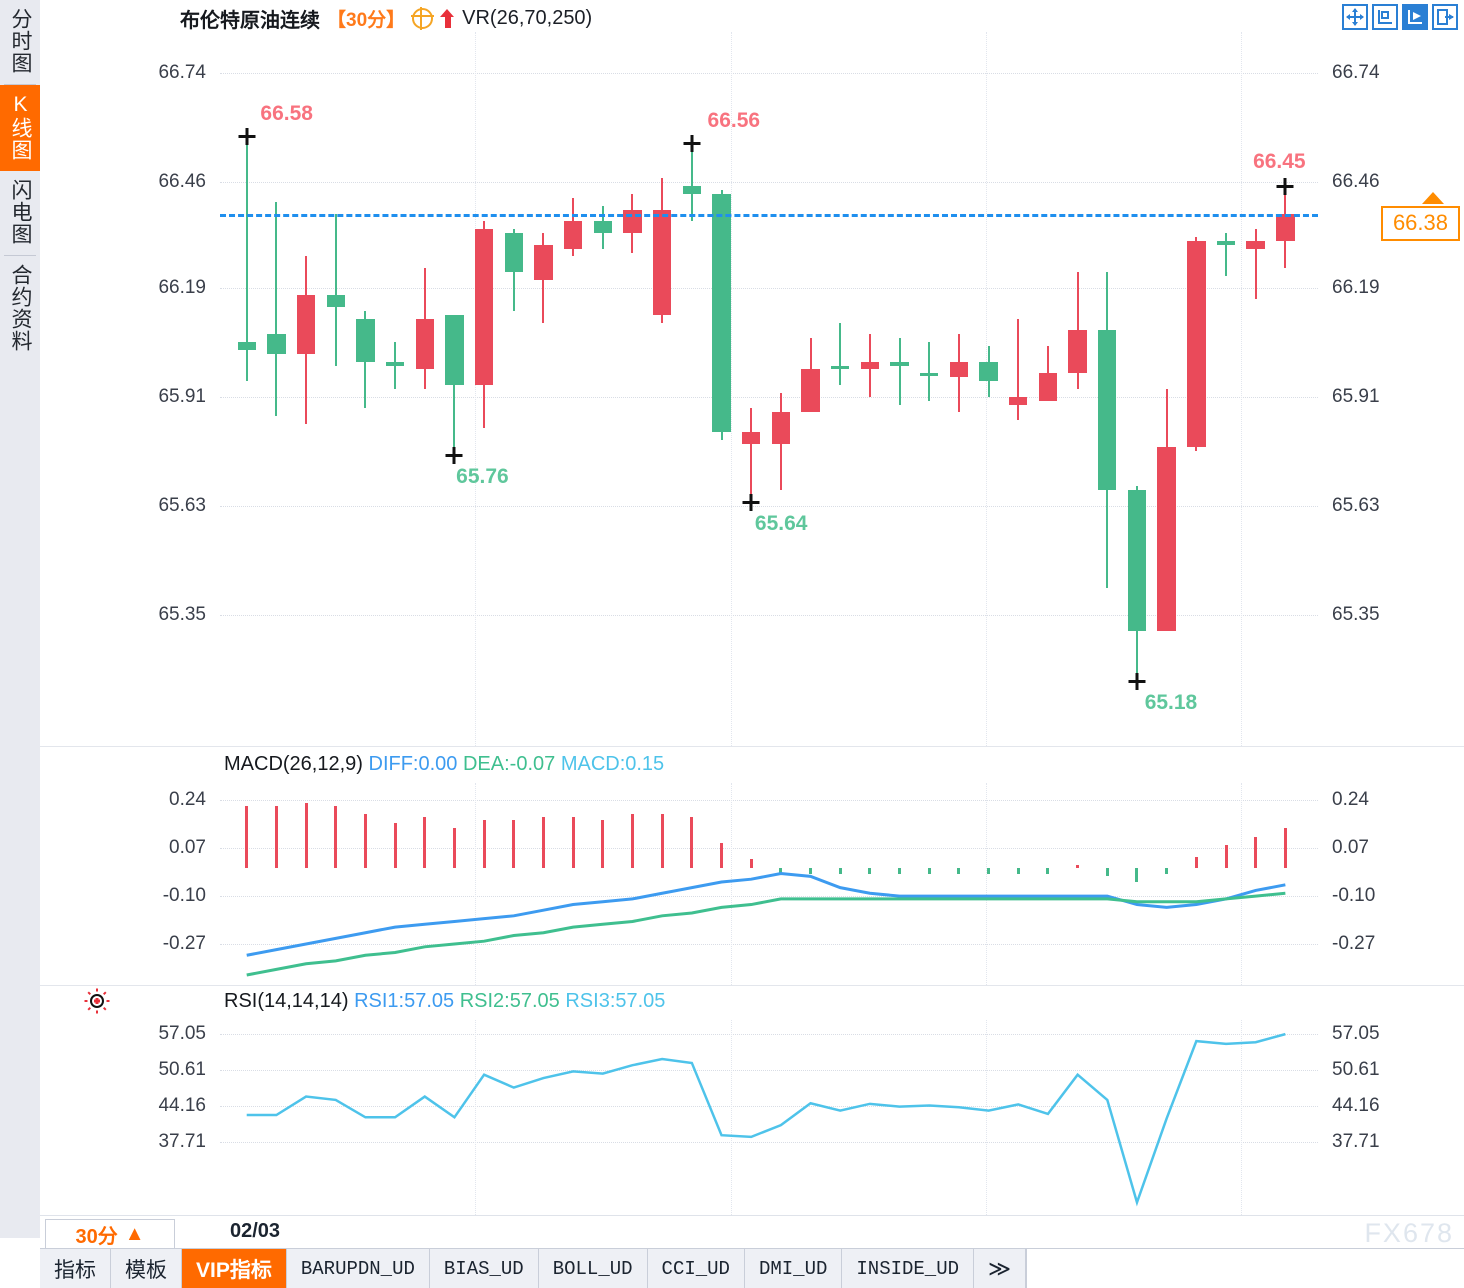  I want to click on rsi-plot-area, so click(769, 1117).